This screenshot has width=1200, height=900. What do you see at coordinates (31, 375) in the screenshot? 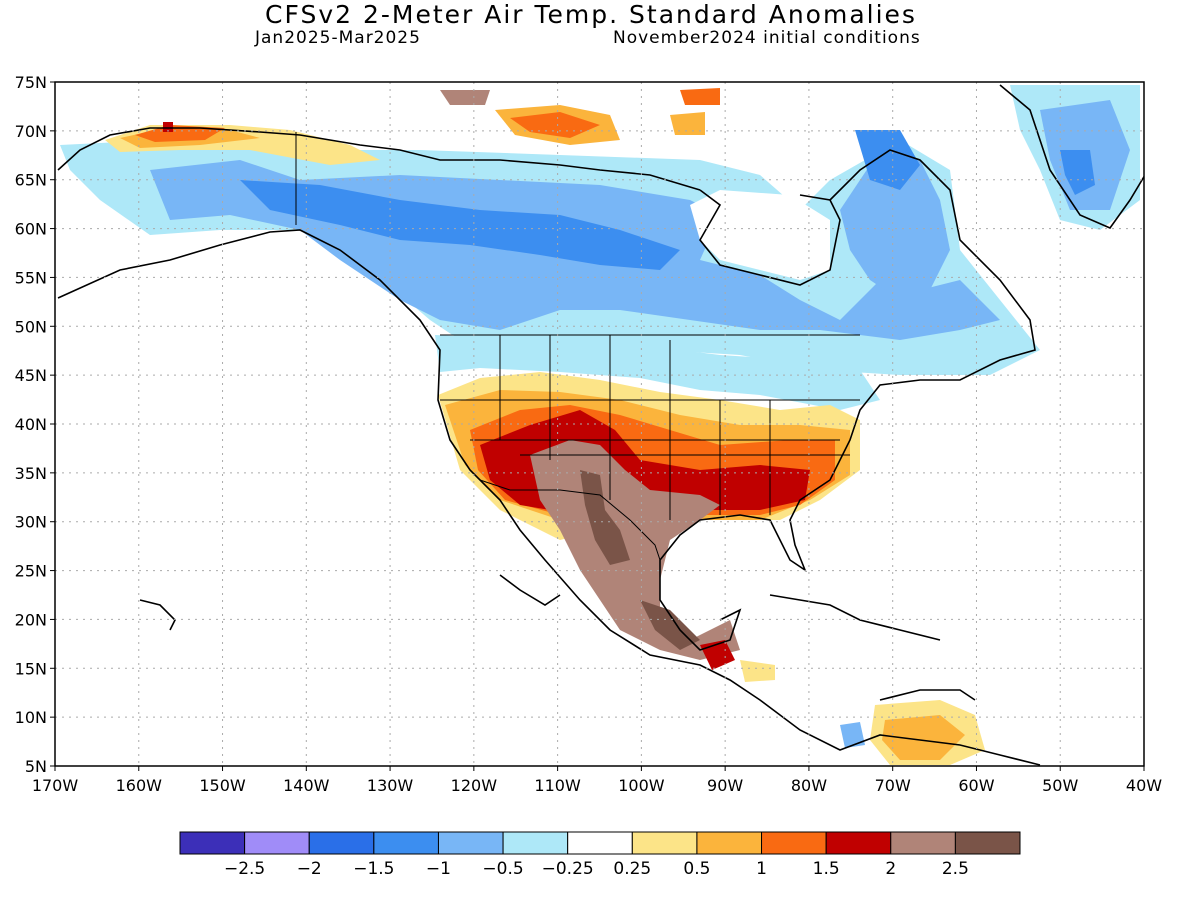
I see `lat-tick-label: 45N` at bounding box center [31, 375].